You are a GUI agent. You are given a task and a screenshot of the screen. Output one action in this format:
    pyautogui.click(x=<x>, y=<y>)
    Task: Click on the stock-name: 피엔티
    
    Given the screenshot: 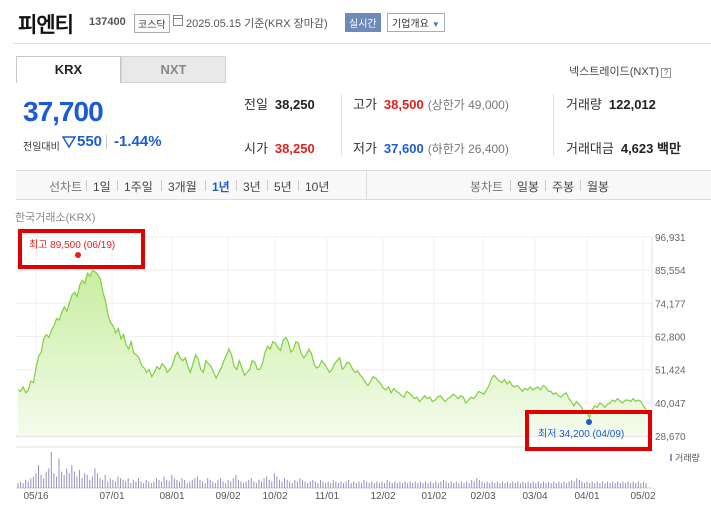 What is the action you would take?
    pyautogui.click(x=46, y=25)
    